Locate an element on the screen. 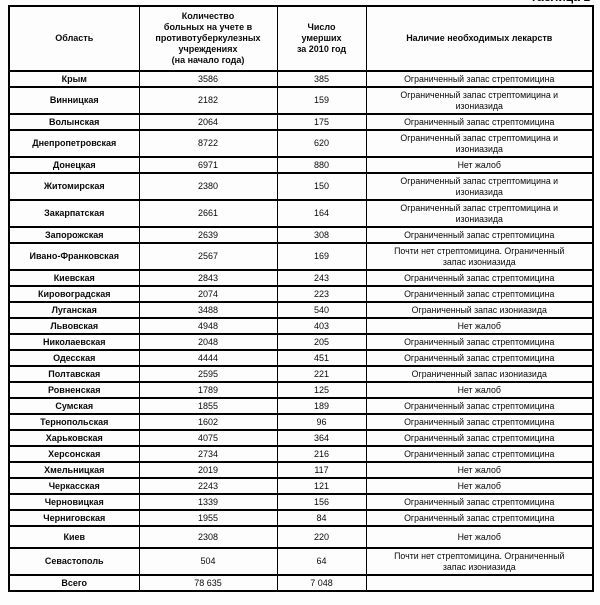 The height and width of the screenshot is (605, 600). table-row: Всего 78 635 7 048 is located at coordinates (301, 583).